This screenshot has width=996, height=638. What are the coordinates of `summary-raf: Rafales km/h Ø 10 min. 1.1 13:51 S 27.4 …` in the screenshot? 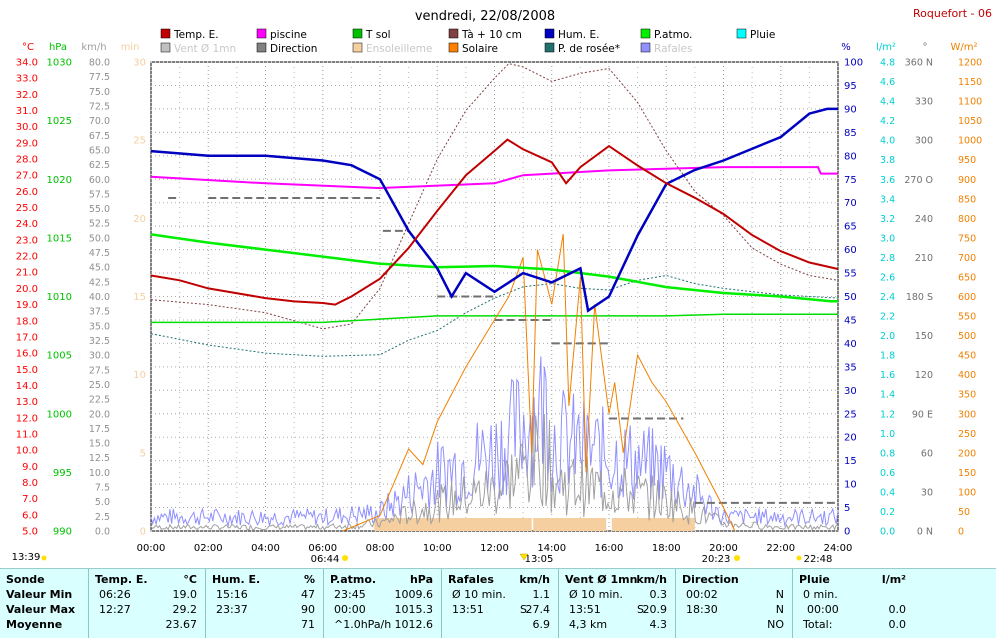 It's located at (500, 603).